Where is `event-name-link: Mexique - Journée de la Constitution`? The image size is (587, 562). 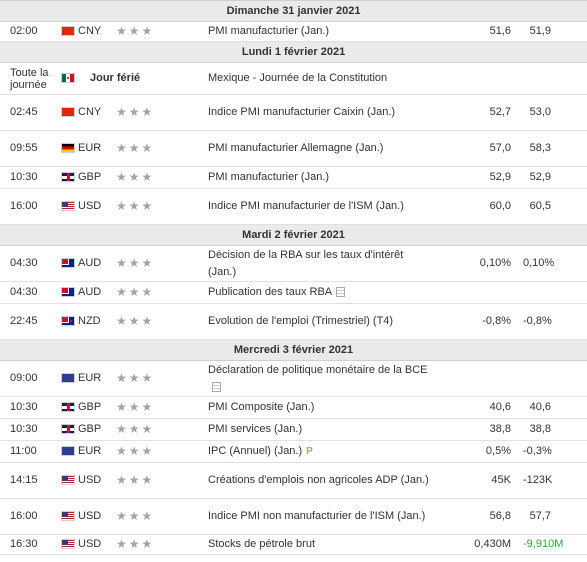 event-name-link: Mexique - Journée de la Constitution is located at coordinates (298, 78).